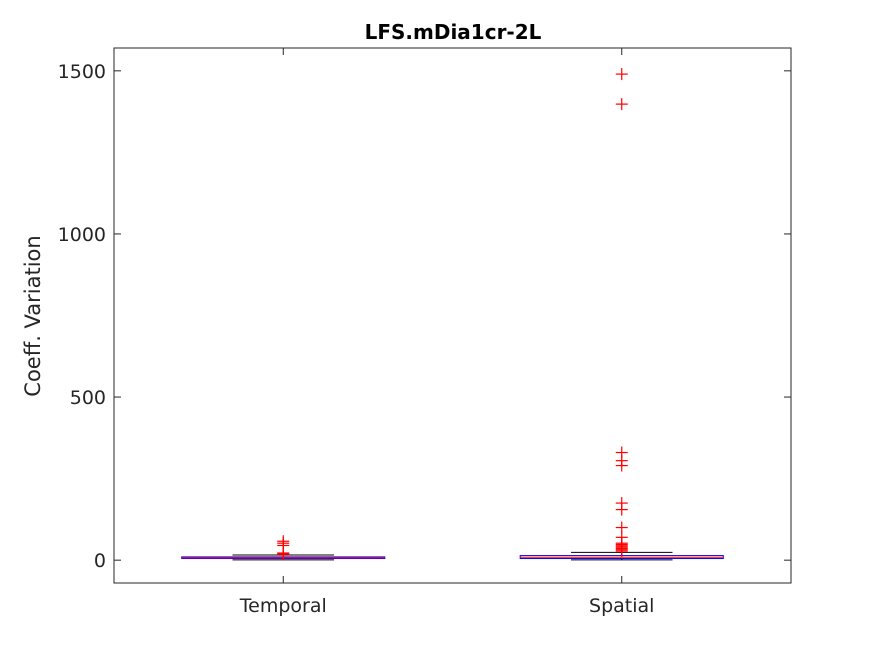  Describe the element at coordinates (283, 606) in the screenshot. I see `x-tick-label: Temporal` at that location.